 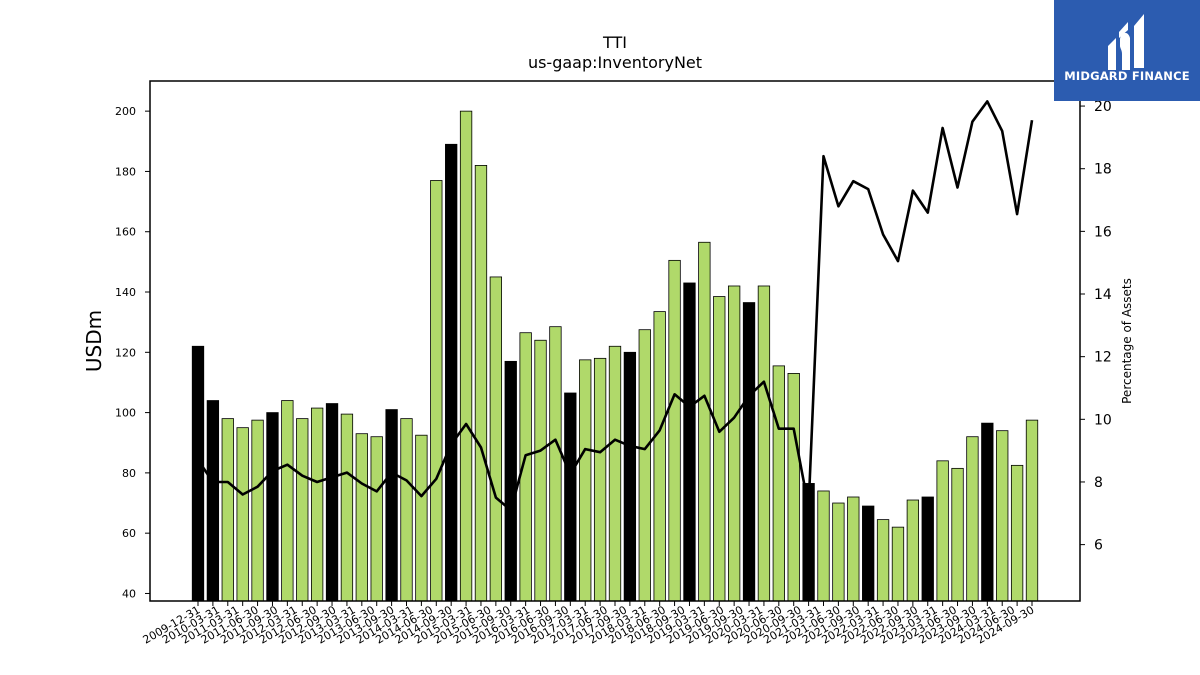 What do you see at coordinates (1126, 42) in the screenshot?
I see `logo-mark-icon` at bounding box center [1126, 42].